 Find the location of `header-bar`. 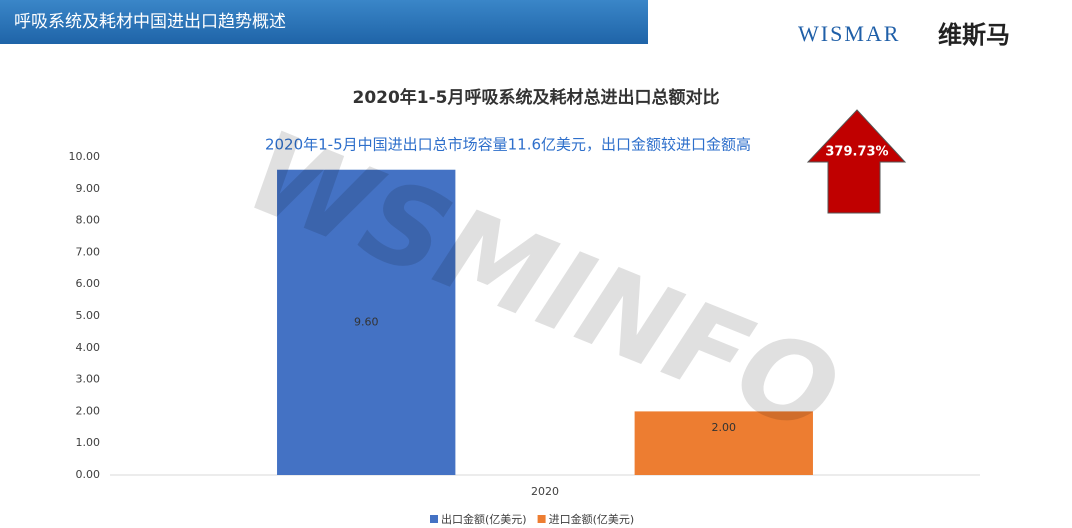

header-bar is located at coordinates (324, 22).